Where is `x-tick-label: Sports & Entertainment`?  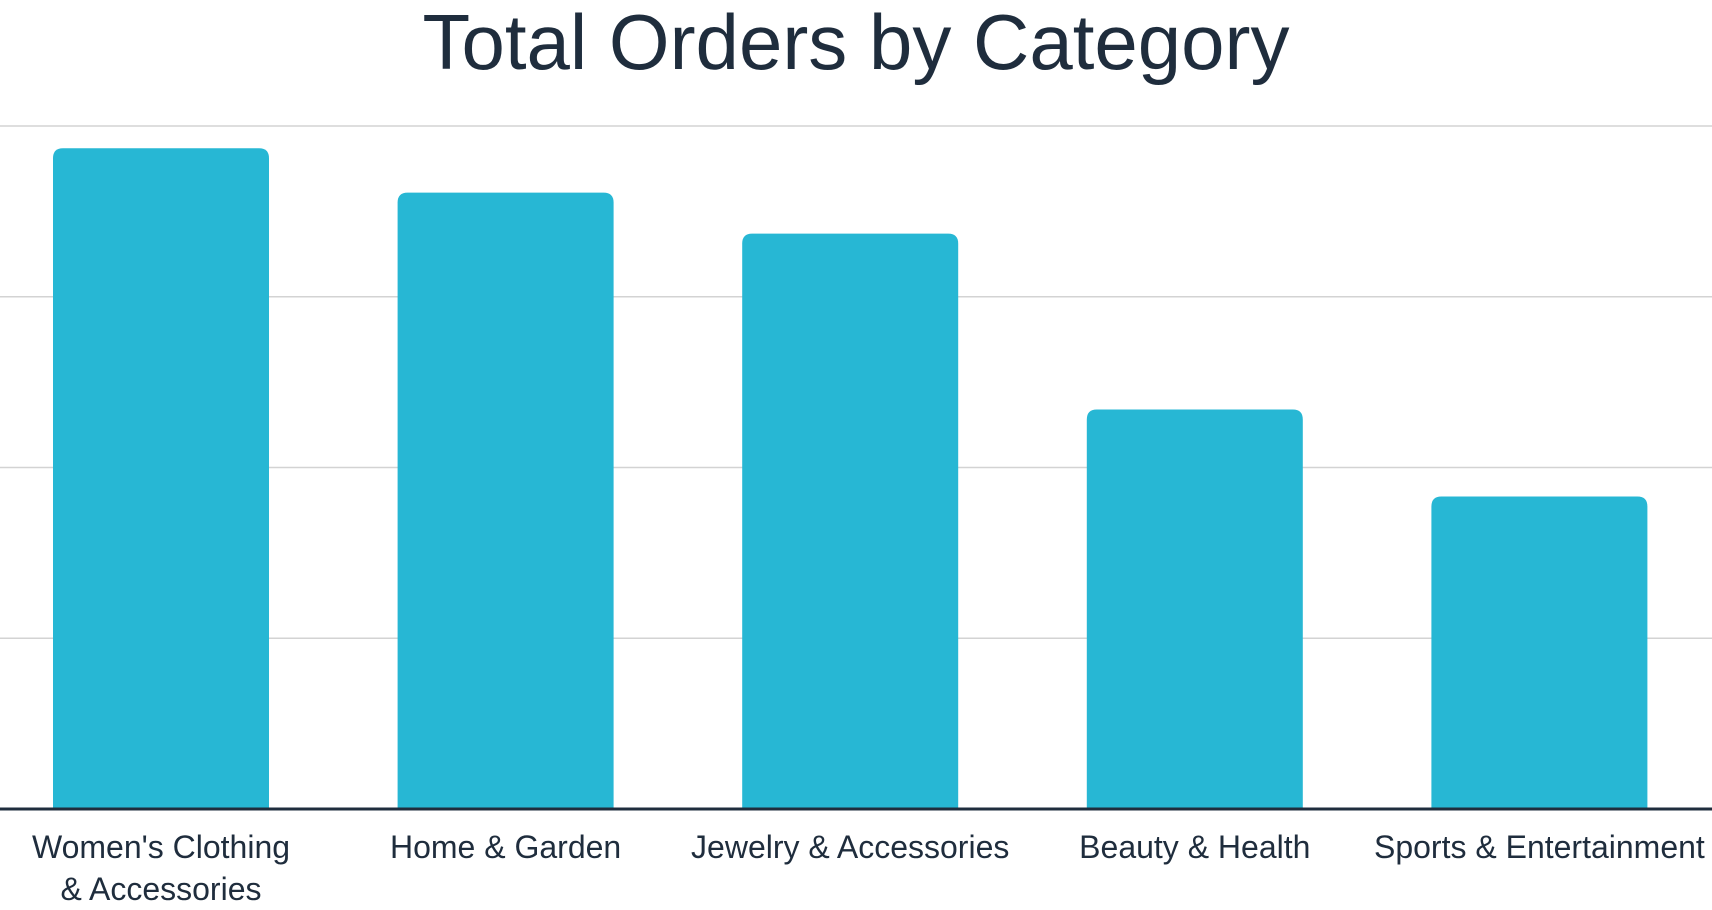 x-tick-label: Sports & Entertainment is located at coordinates (1539, 847).